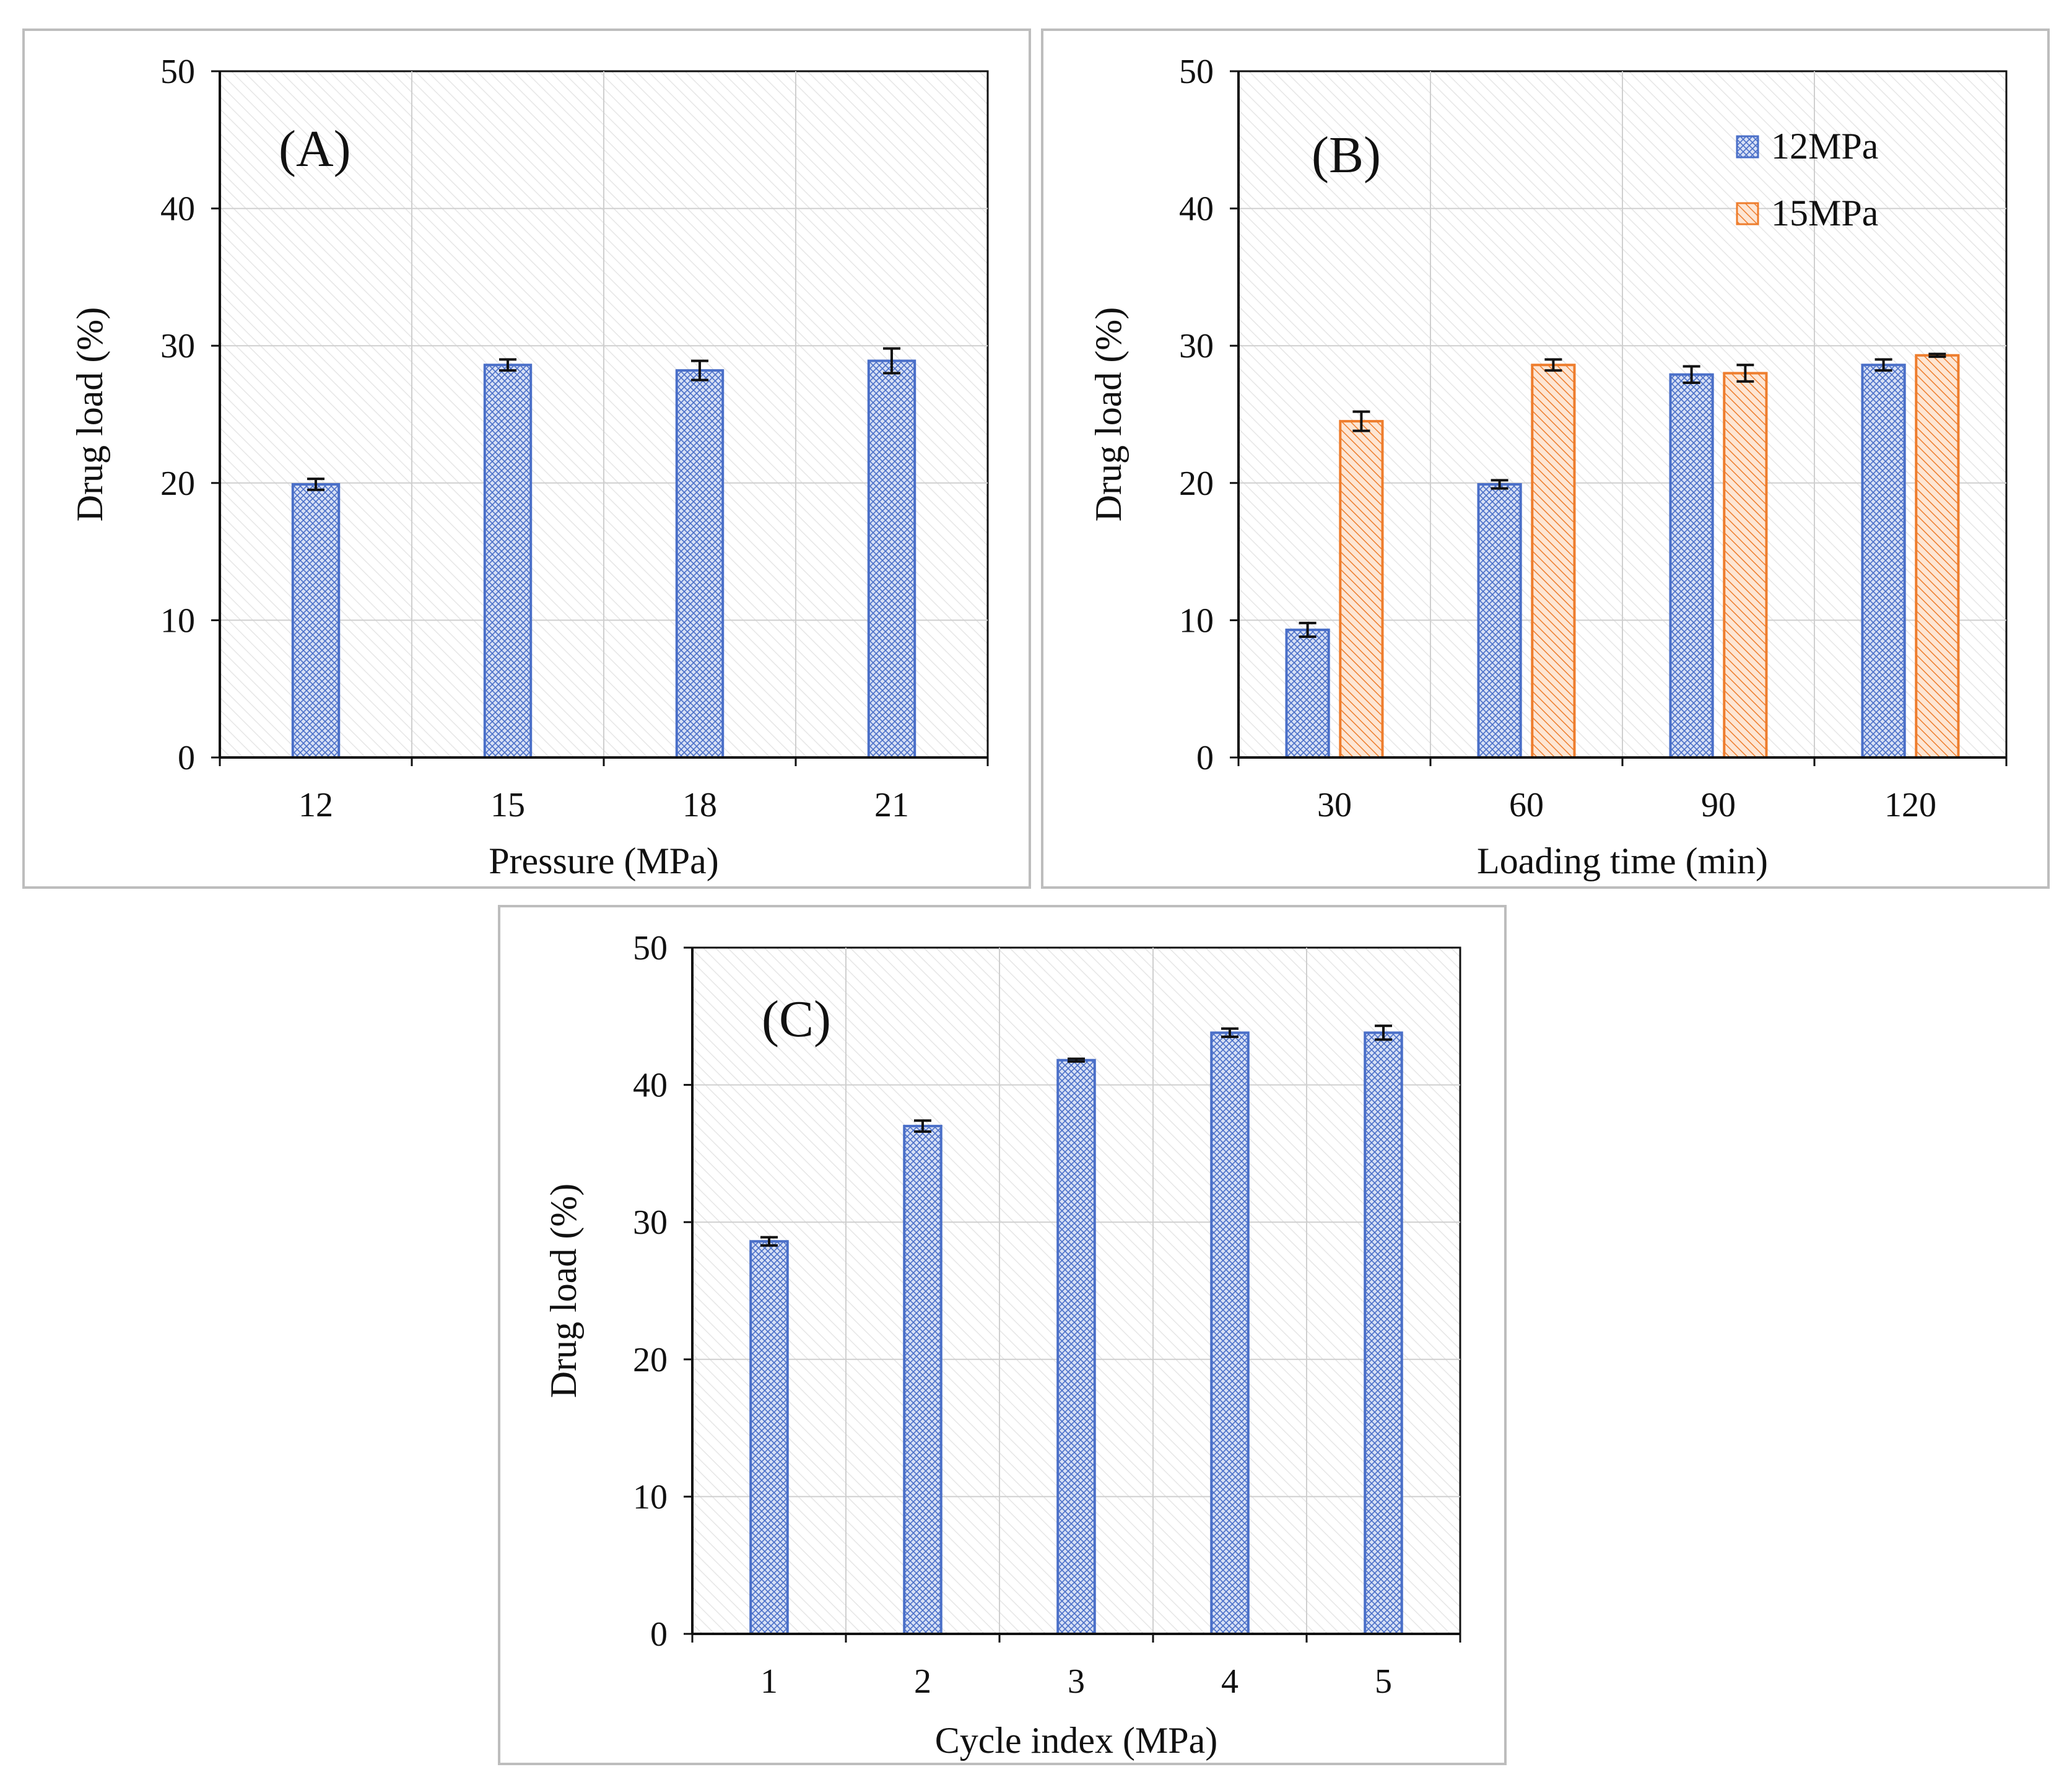  What do you see at coordinates (177, 484) in the screenshot?
I see `panel-a-ytick-label-20: 20` at bounding box center [177, 484].